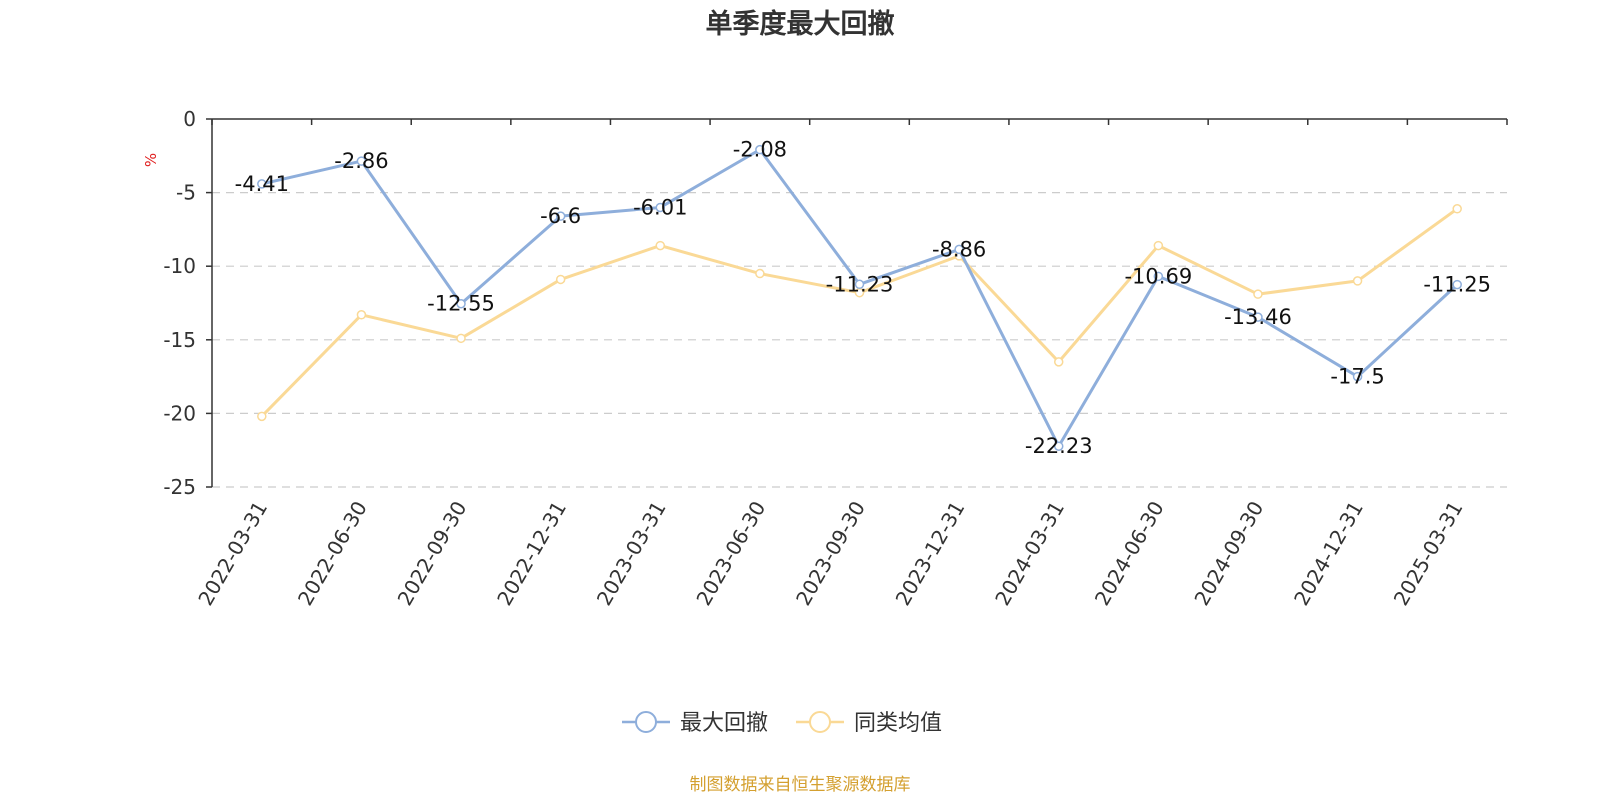  Describe the element at coordinates (189, 119) in the screenshot. I see `y-tick-label: 0` at that location.